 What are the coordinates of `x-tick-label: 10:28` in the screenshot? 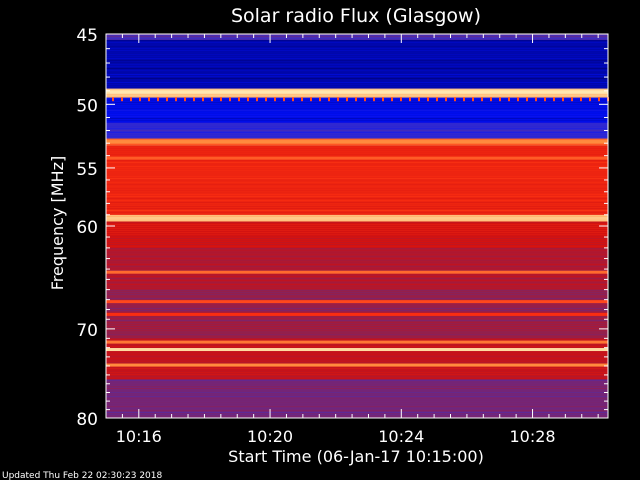 It's located at (532, 436).